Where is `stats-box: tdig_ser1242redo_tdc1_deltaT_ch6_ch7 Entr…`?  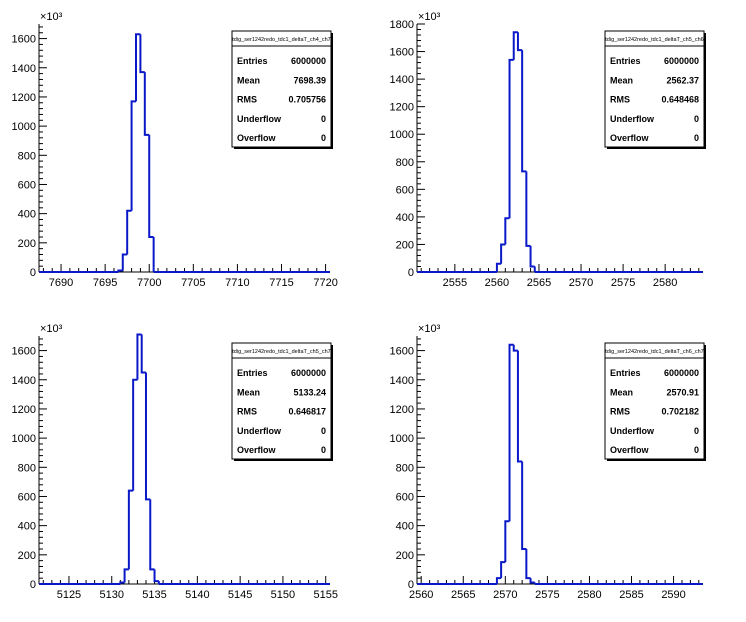 stats-box: tdig_ser1242redo_tdc1_deltaT_ch6_ch7 Entr… is located at coordinates (655, 401).